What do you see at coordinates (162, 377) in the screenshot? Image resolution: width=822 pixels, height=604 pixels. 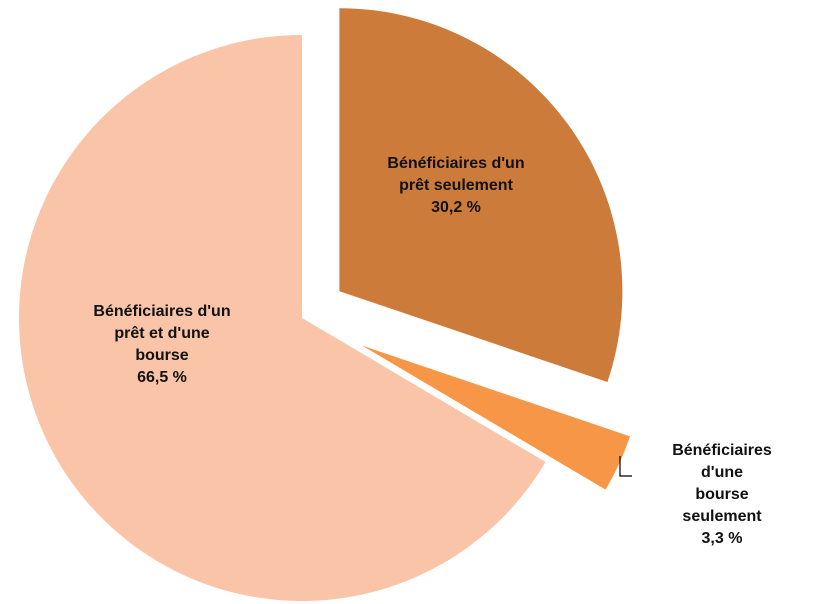 I see `value-label: 66,5 %` at bounding box center [162, 377].